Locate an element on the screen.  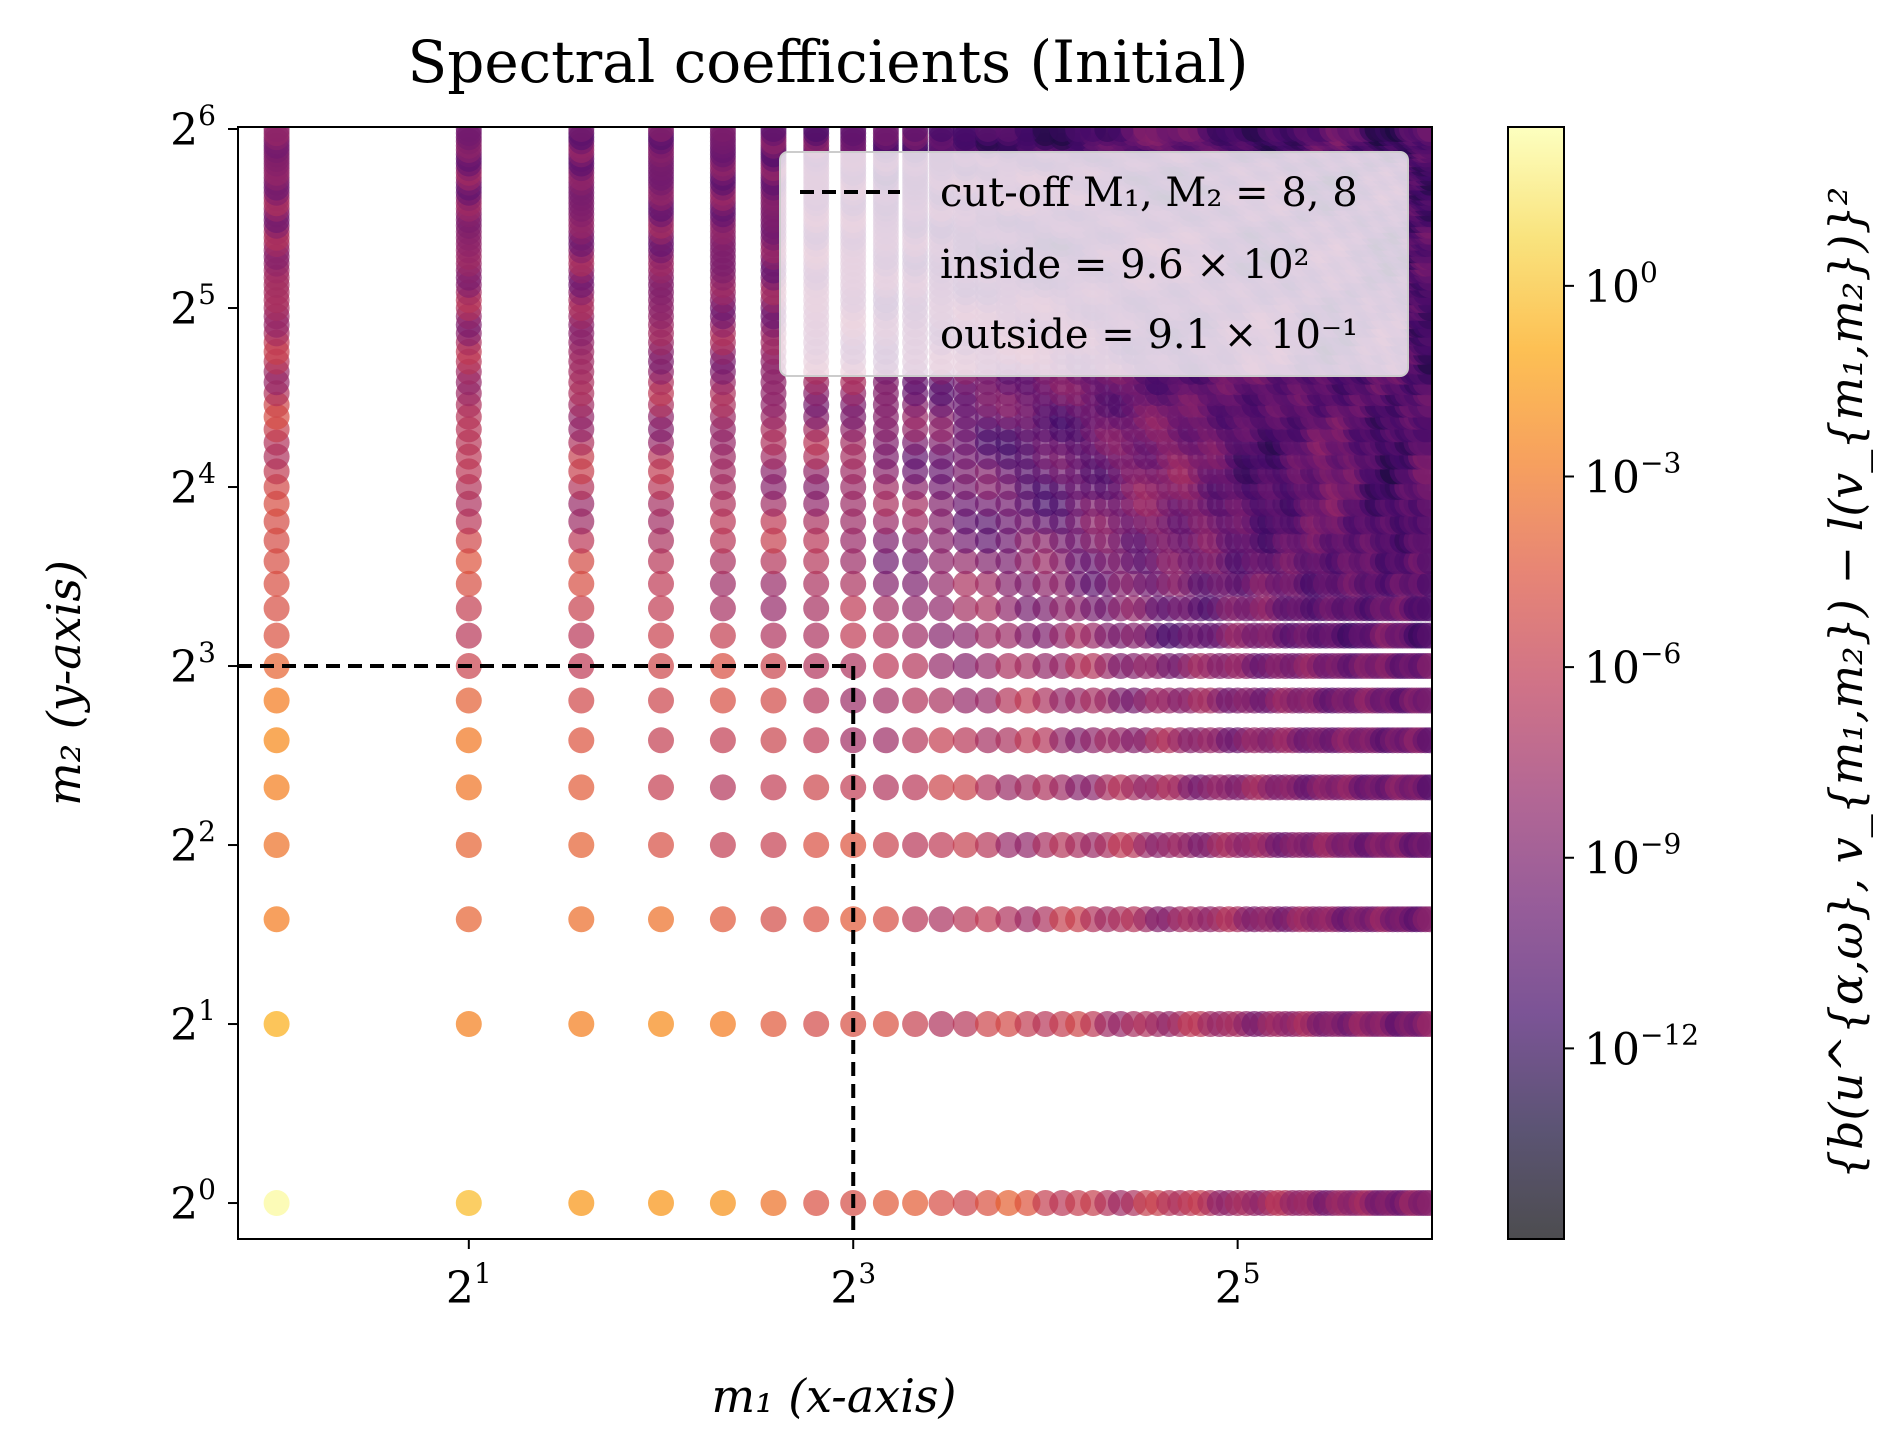
colorbar-tick-label: 10−9 is located at coordinates (1632, 856).